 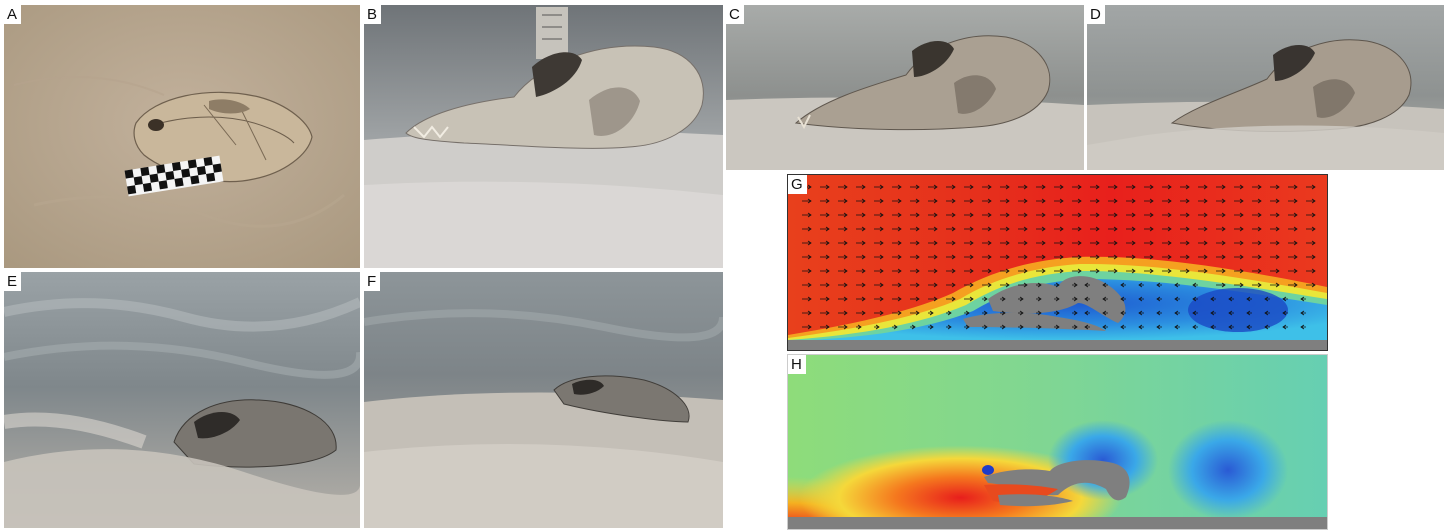 I want to click on panel-e-label: E, so click(x=13, y=281).